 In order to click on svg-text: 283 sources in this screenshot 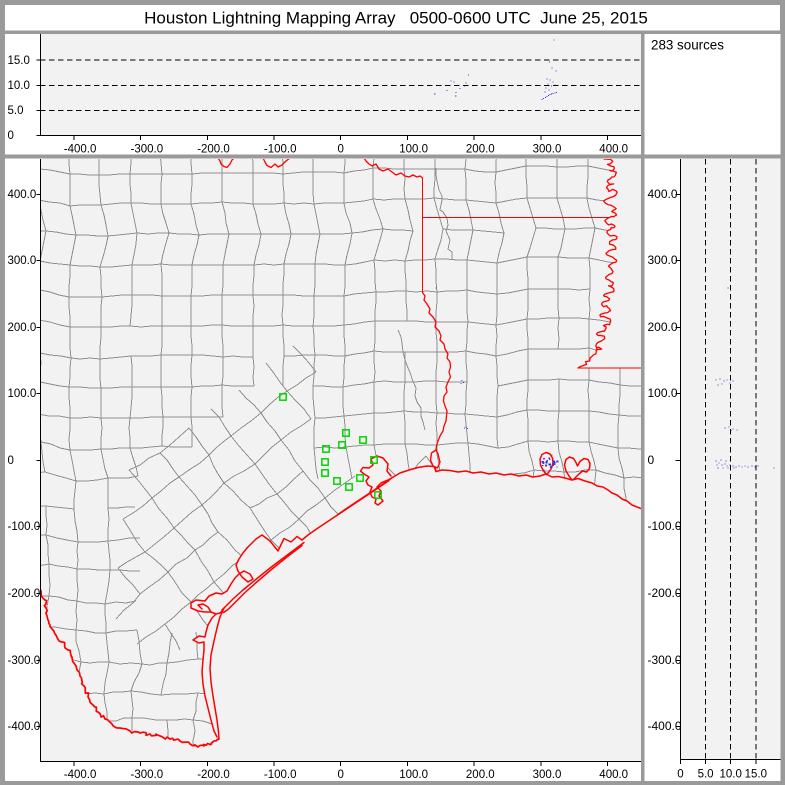, I will do `click(687, 45)`.